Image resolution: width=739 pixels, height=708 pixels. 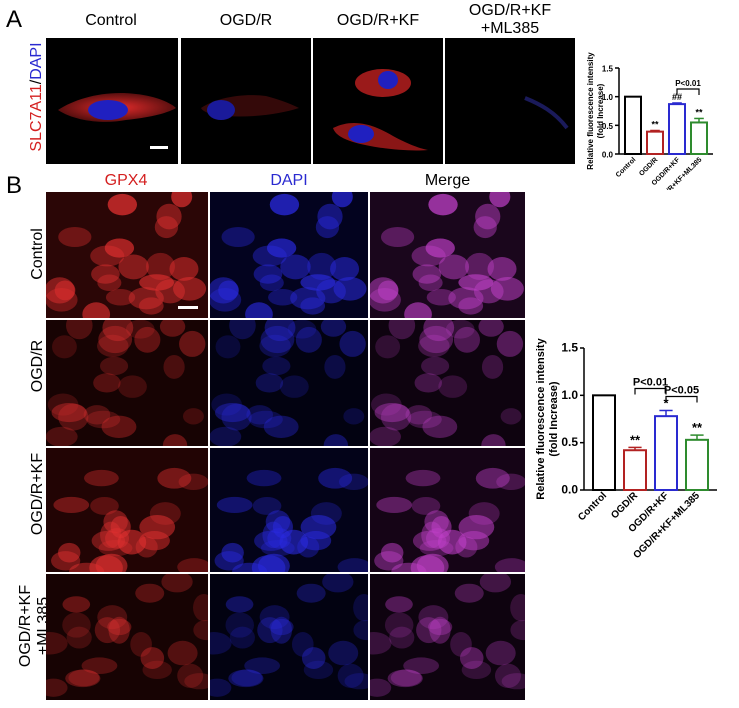 I want to click on panel-b-image-r1-c2, so click(x=289, y=255).